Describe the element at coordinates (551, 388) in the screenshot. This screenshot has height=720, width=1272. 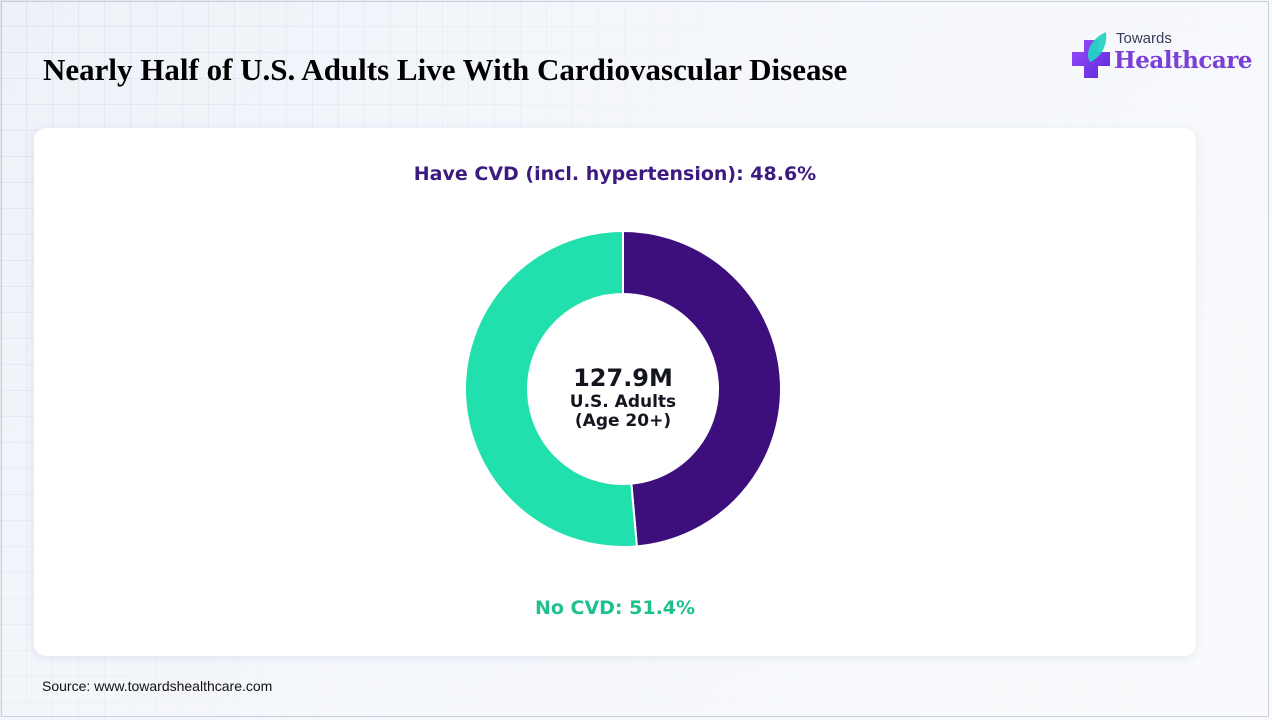
I see `donut-slice-no-cvd` at that location.